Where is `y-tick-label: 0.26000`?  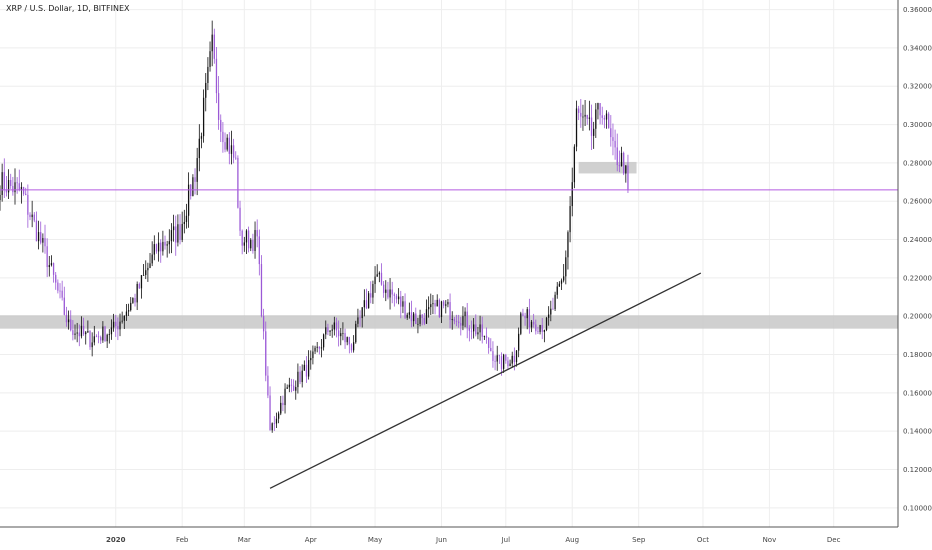 y-tick-label: 0.26000 is located at coordinates (917, 202).